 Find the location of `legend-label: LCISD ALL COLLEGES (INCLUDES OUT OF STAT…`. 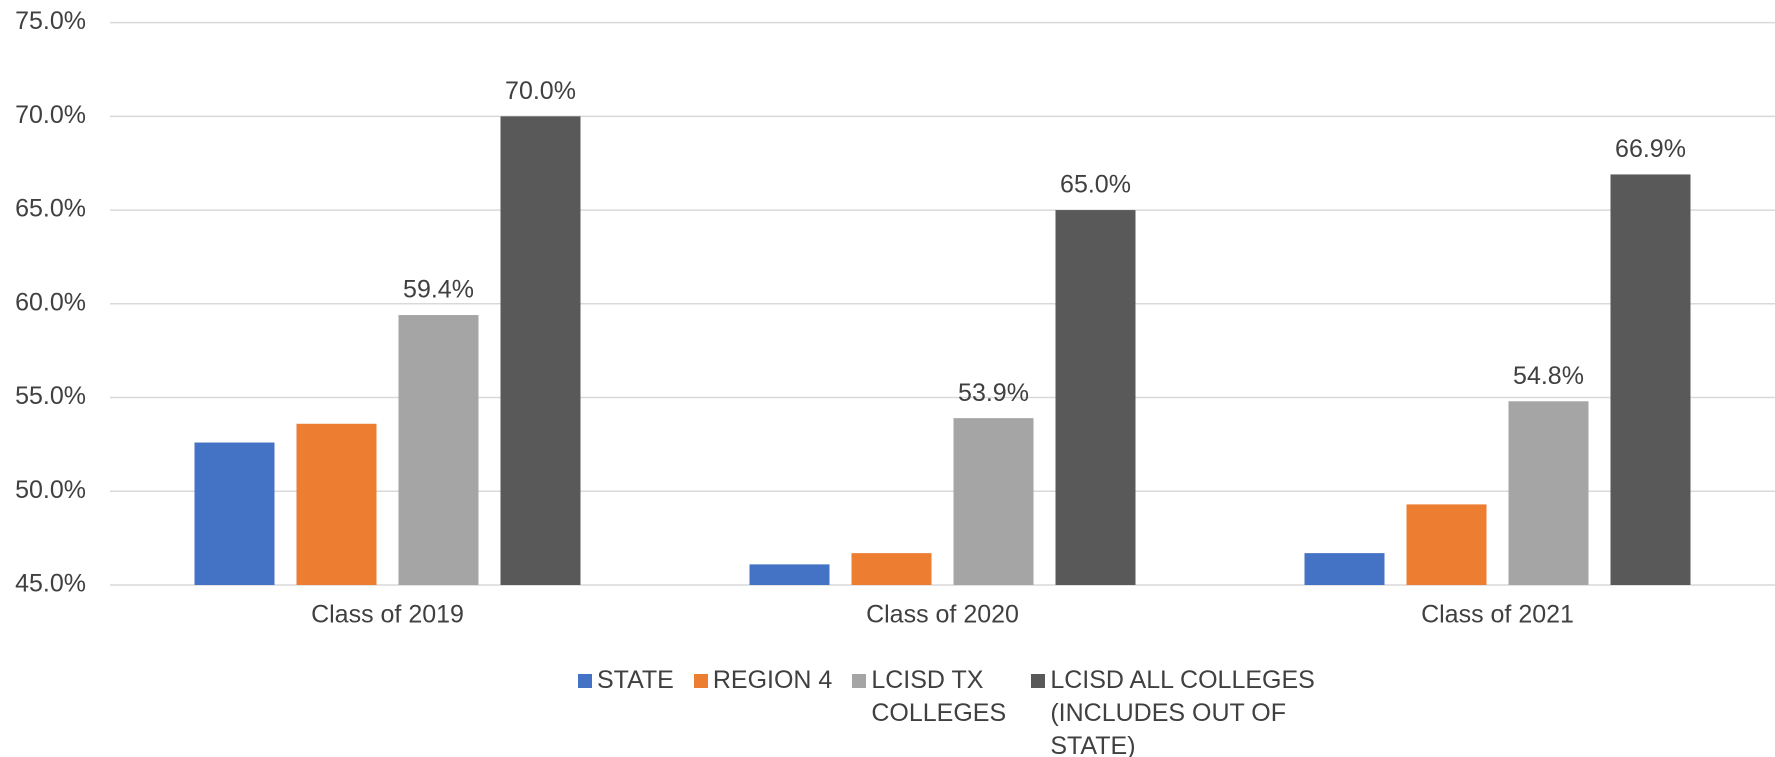

legend-label: LCISD ALL COLLEGES (INCLUDES OUT OF STAT… is located at coordinates (1182, 711).